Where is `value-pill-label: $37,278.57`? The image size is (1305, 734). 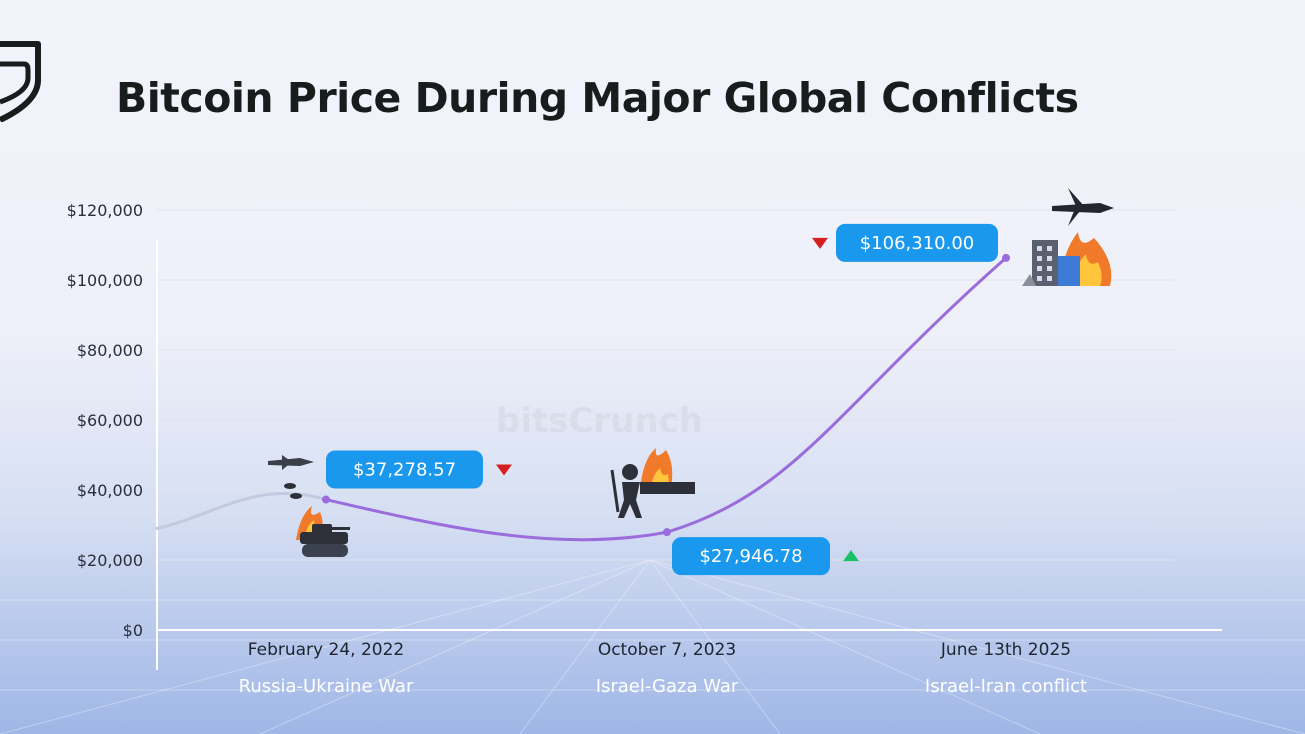 value-pill-label: $37,278.57 is located at coordinates (404, 470).